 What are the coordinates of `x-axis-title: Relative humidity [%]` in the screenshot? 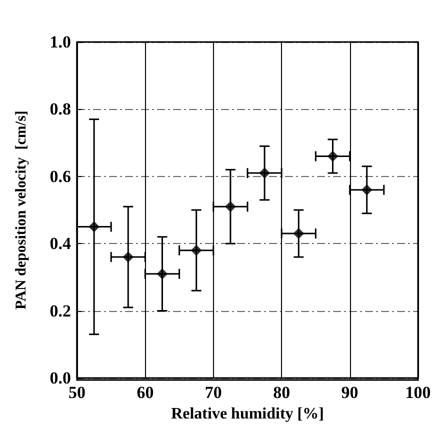 It's located at (247, 414).